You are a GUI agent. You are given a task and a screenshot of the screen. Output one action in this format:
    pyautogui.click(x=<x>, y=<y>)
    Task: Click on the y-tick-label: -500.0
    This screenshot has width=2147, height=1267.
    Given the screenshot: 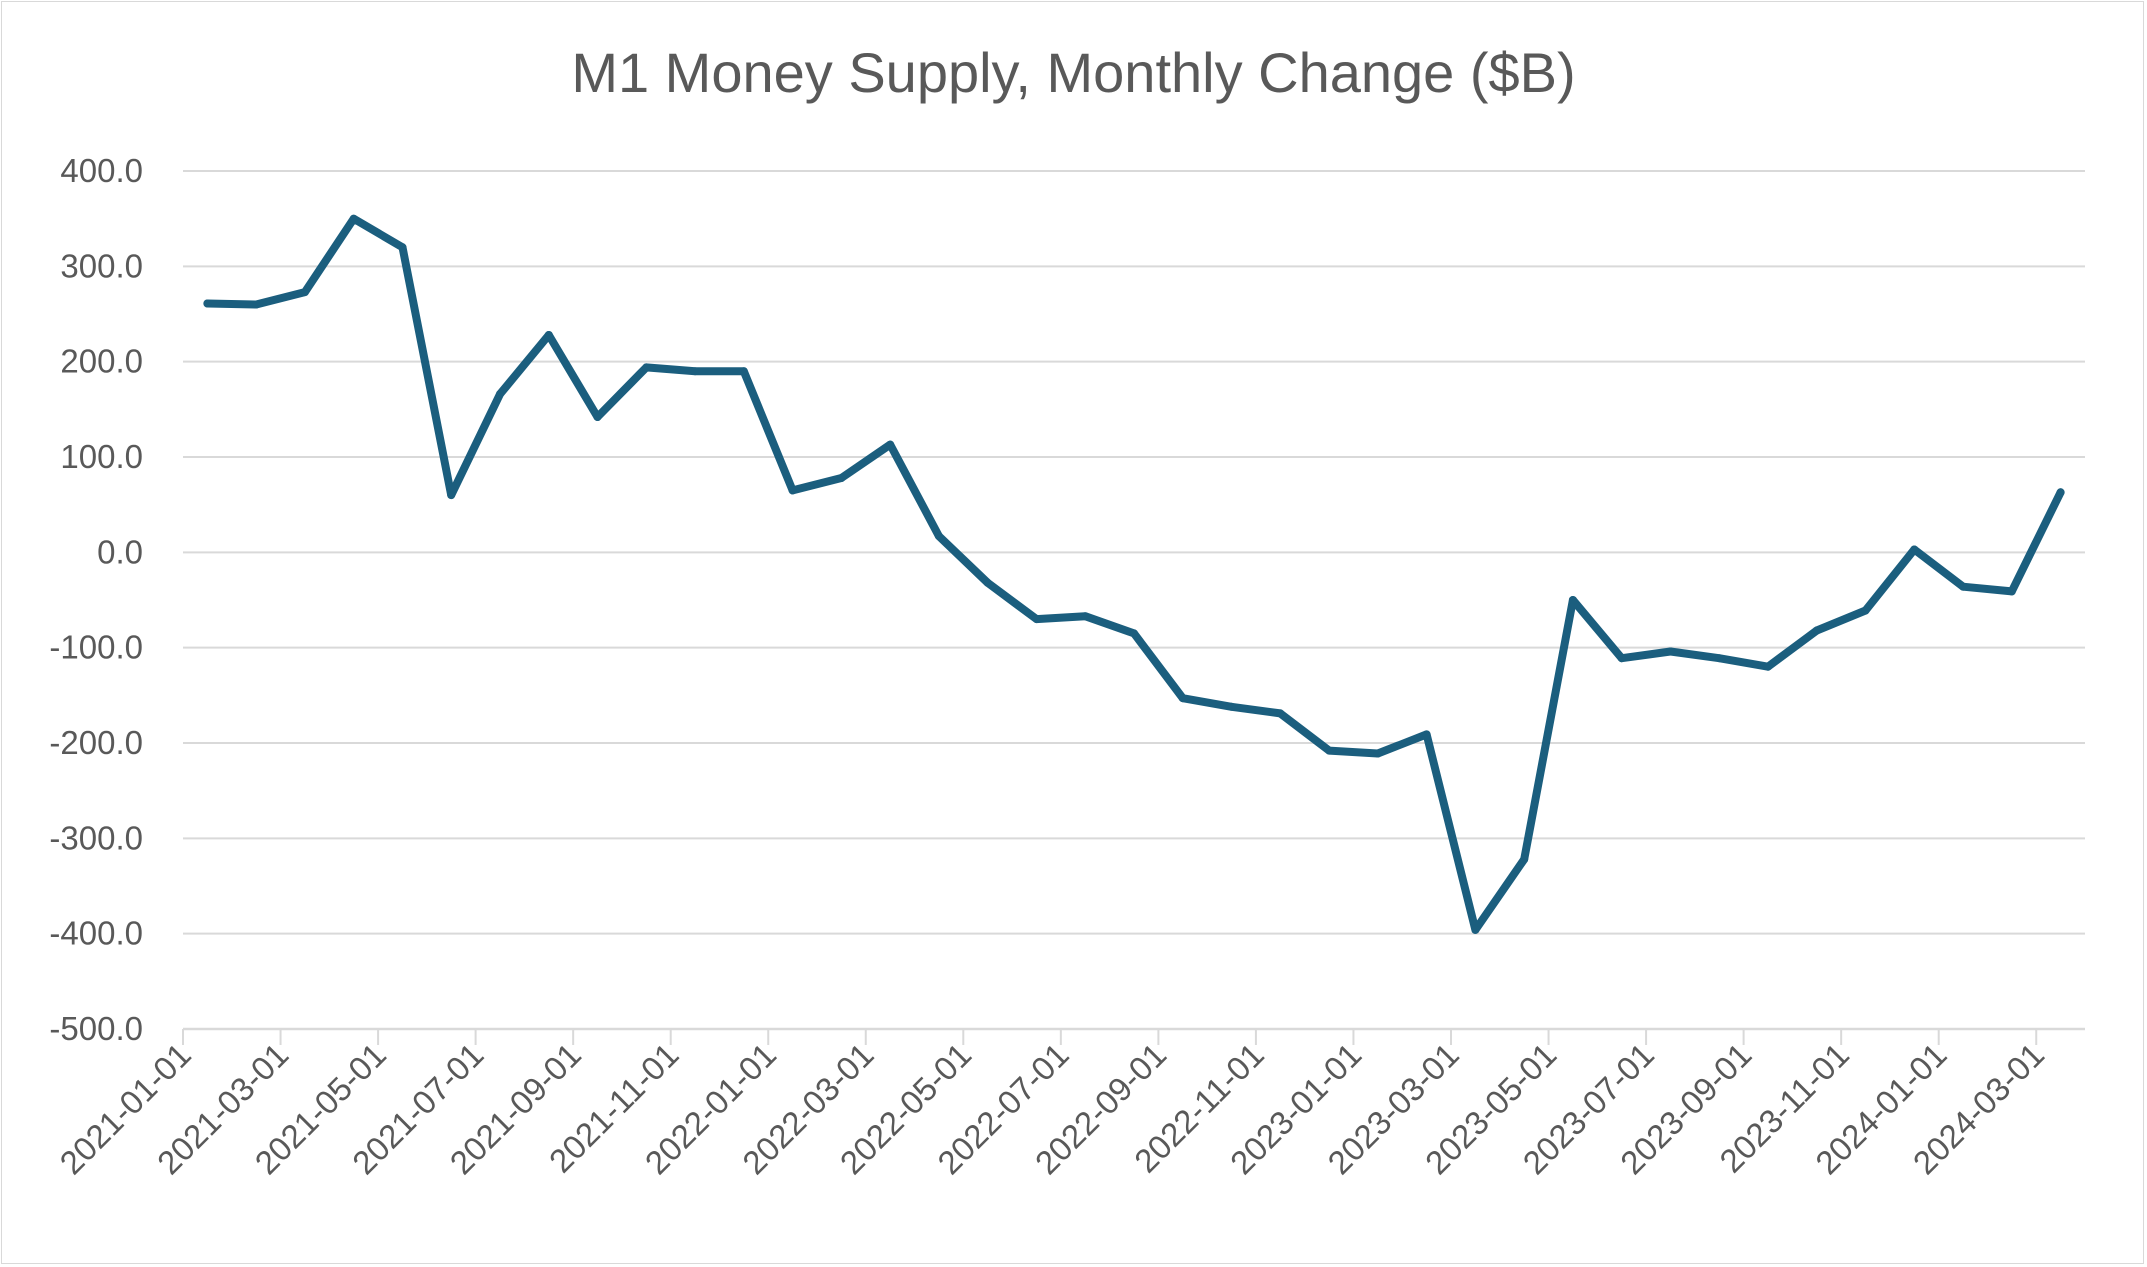 What is the action you would take?
    pyautogui.click(x=96, y=1028)
    